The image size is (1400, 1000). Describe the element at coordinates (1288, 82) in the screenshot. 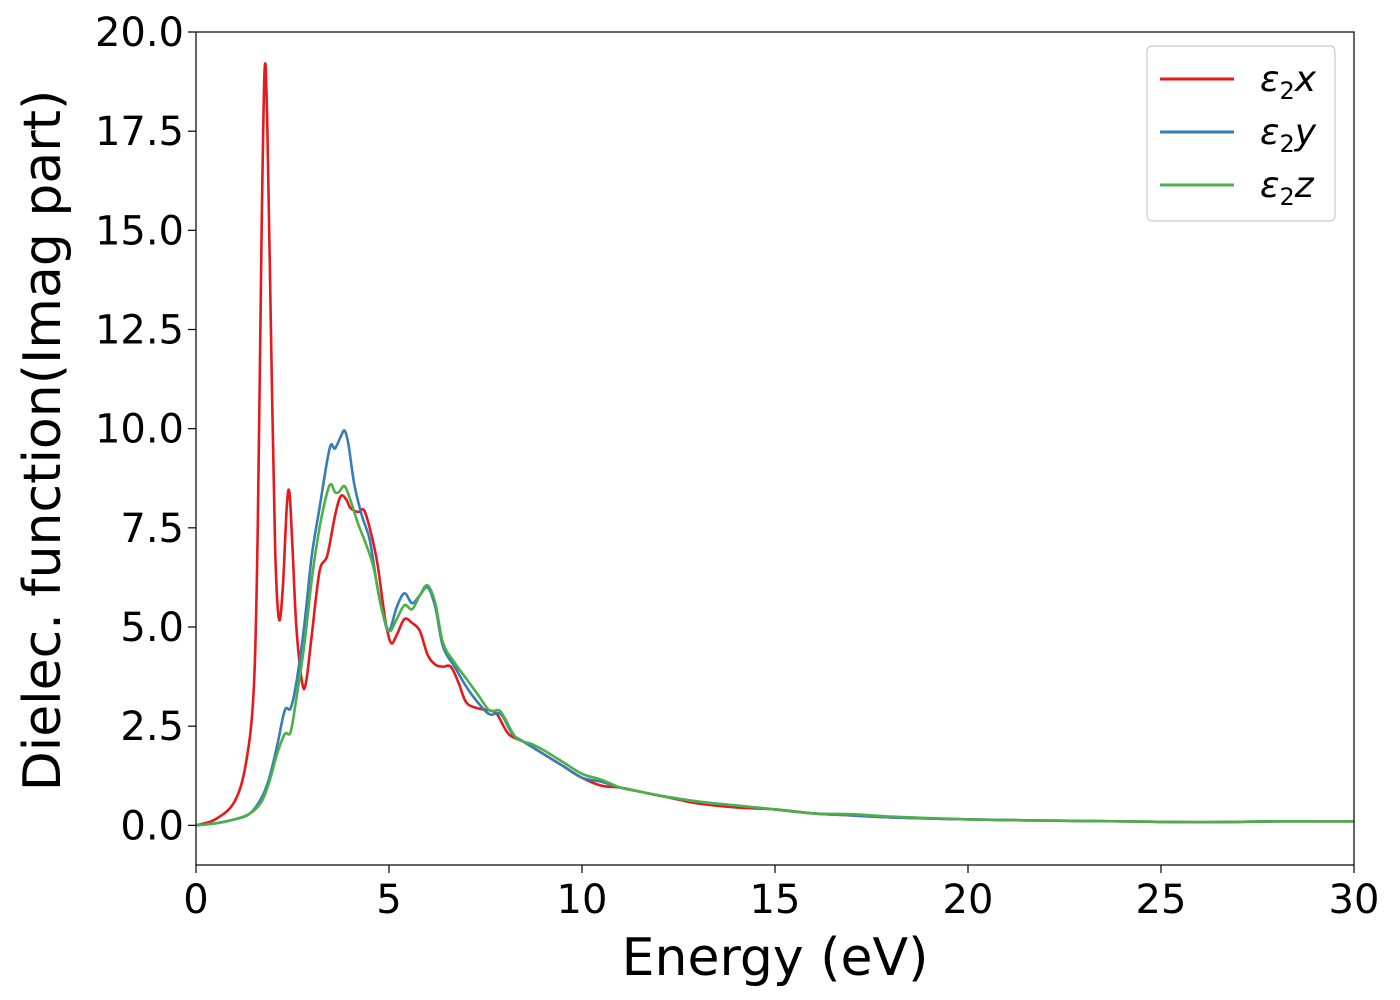

I see `legend-label-x: ε2x` at that location.